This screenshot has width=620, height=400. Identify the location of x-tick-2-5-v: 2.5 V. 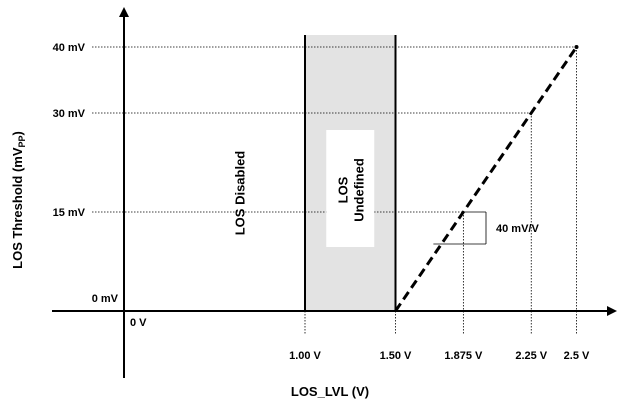
(577, 356).